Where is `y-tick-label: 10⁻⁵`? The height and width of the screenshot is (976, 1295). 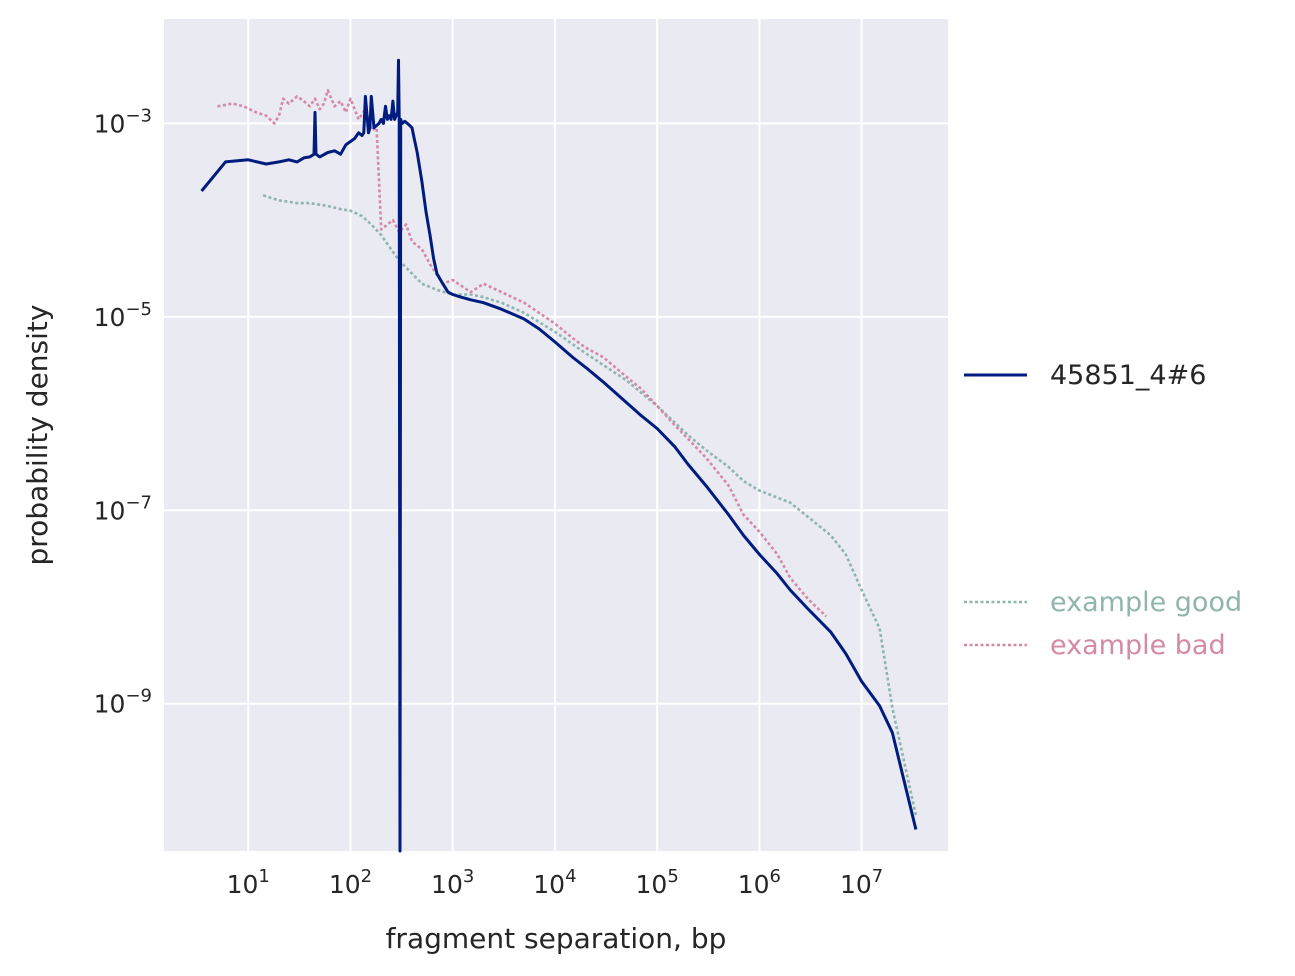
y-tick-label: 10⁻⁵ is located at coordinates (123, 315).